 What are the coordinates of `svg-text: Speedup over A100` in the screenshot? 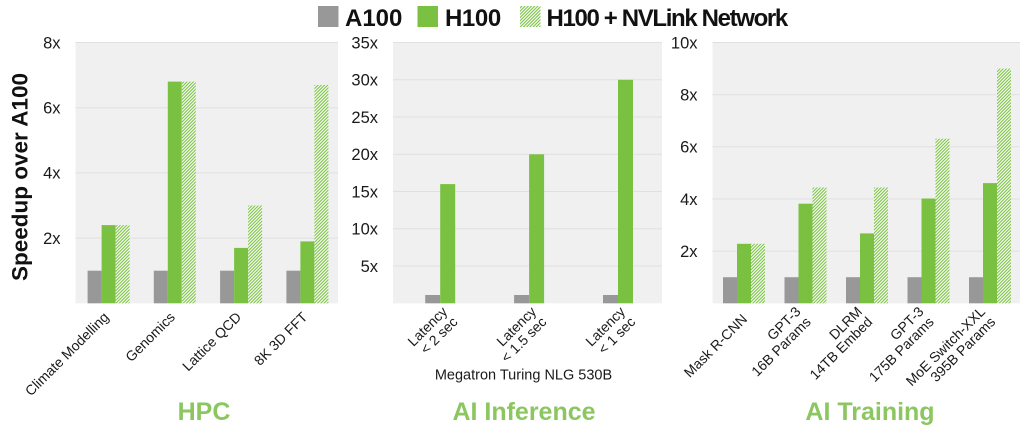 It's located at (20, 177).